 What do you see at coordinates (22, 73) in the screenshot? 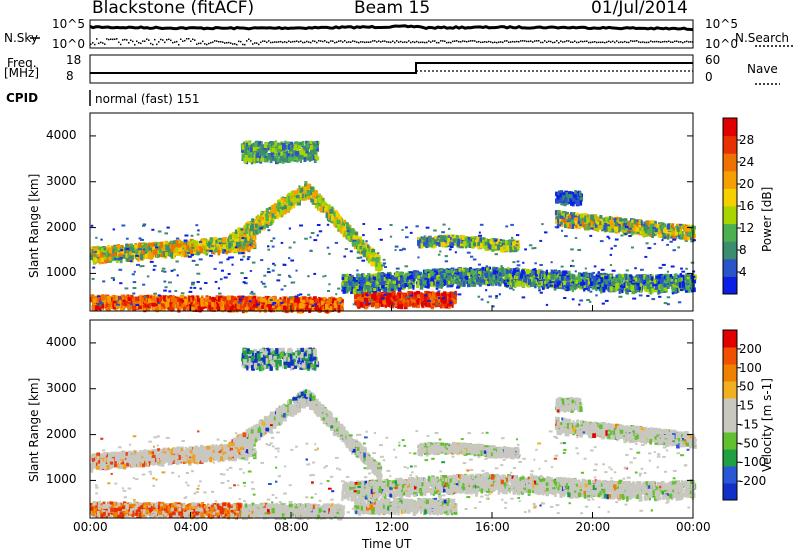
I see `freq-label-bottom: [MHz]` at bounding box center [22, 73].